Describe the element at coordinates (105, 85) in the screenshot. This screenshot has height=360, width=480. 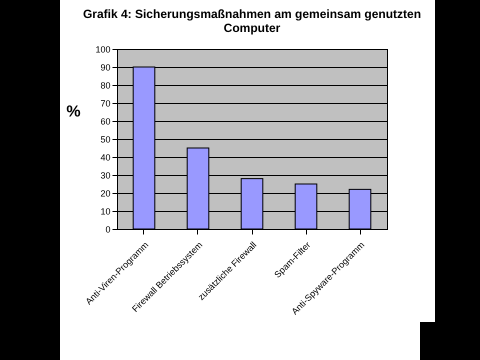
I see `y-tick-label: 80` at that location.